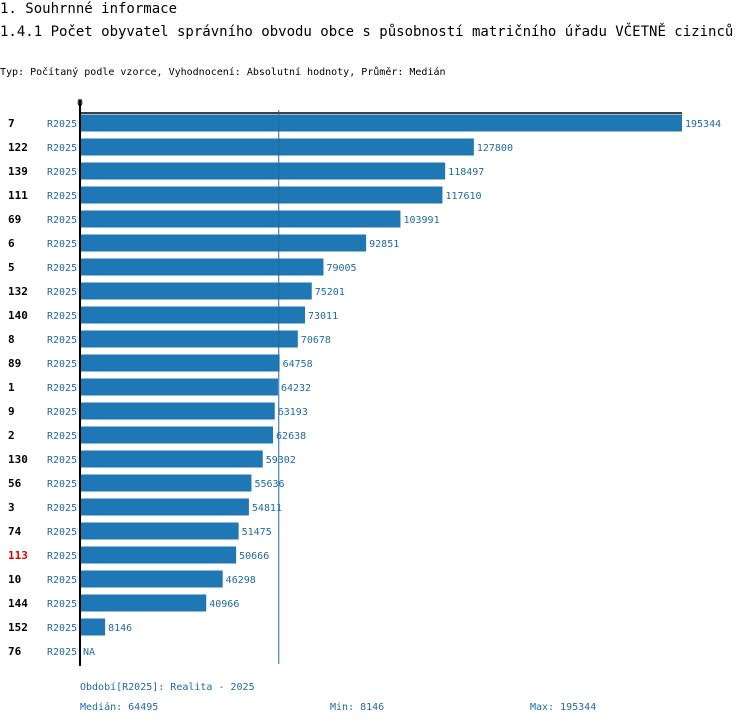 This screenshot has width=750, height=726. I want to click on bar-value-label: 64758, so click(298, 364).